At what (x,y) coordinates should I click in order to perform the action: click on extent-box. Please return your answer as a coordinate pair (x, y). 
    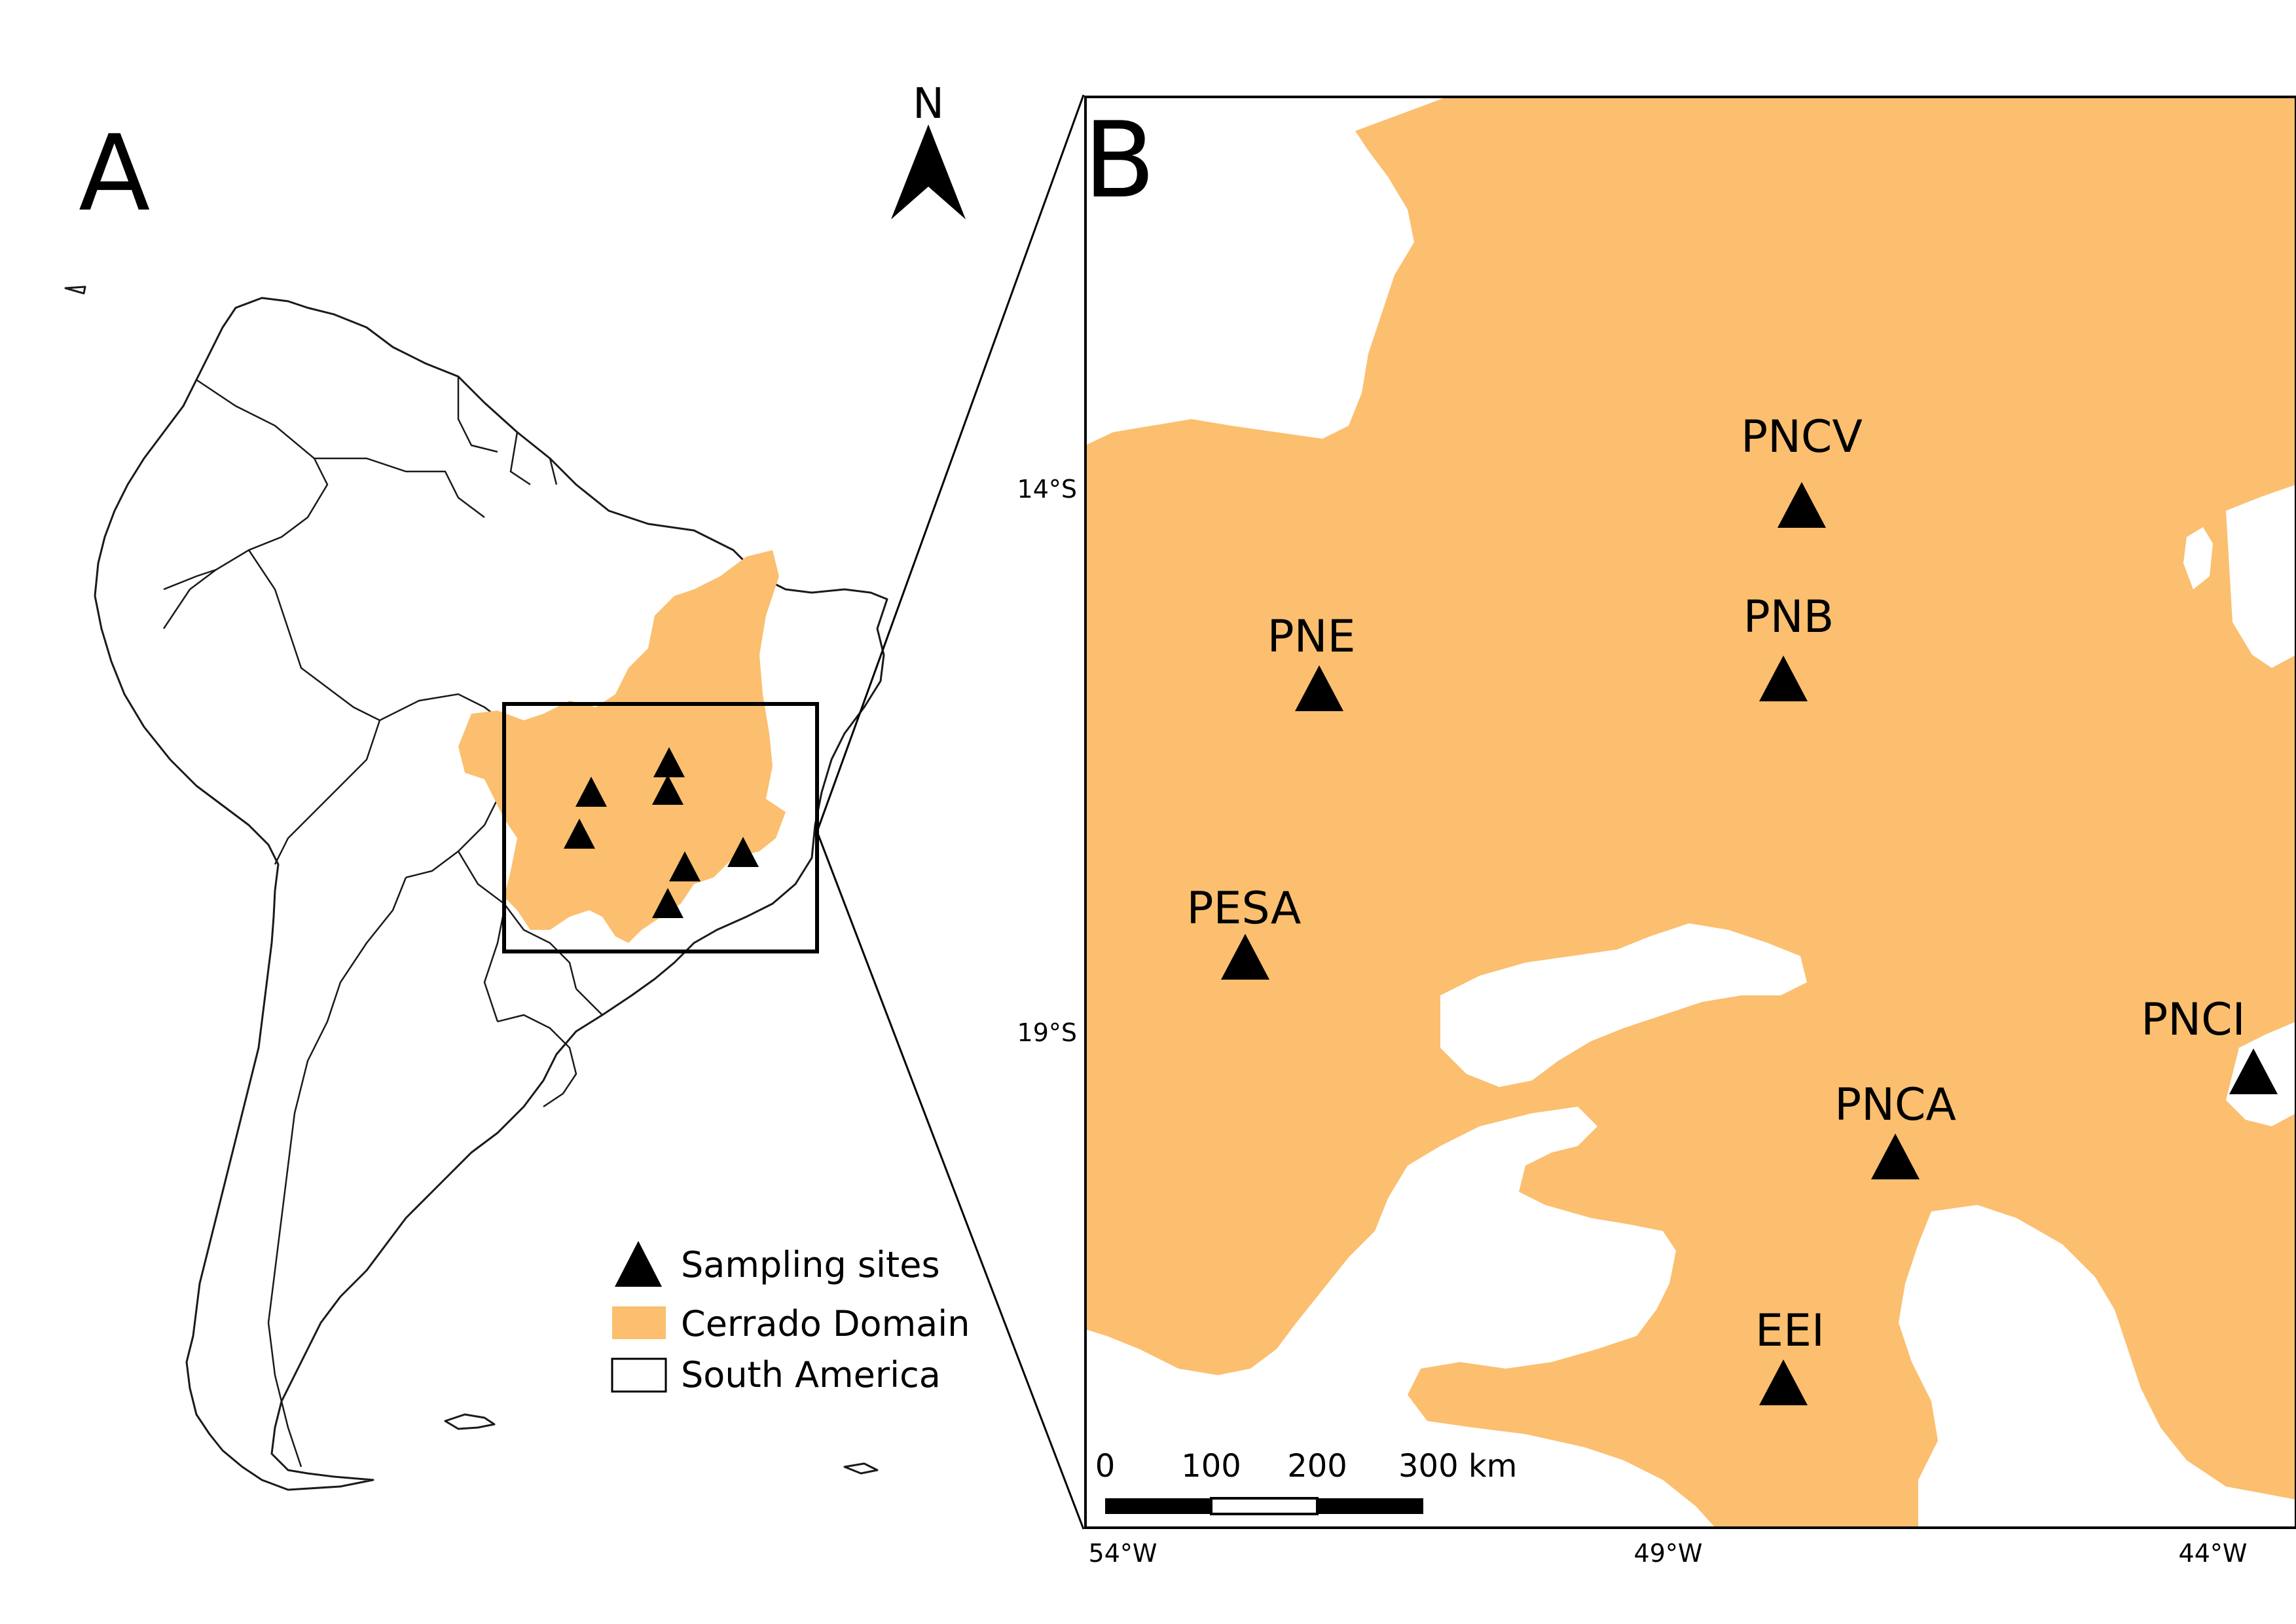
    Looking at the image, I should click on (660, 827).